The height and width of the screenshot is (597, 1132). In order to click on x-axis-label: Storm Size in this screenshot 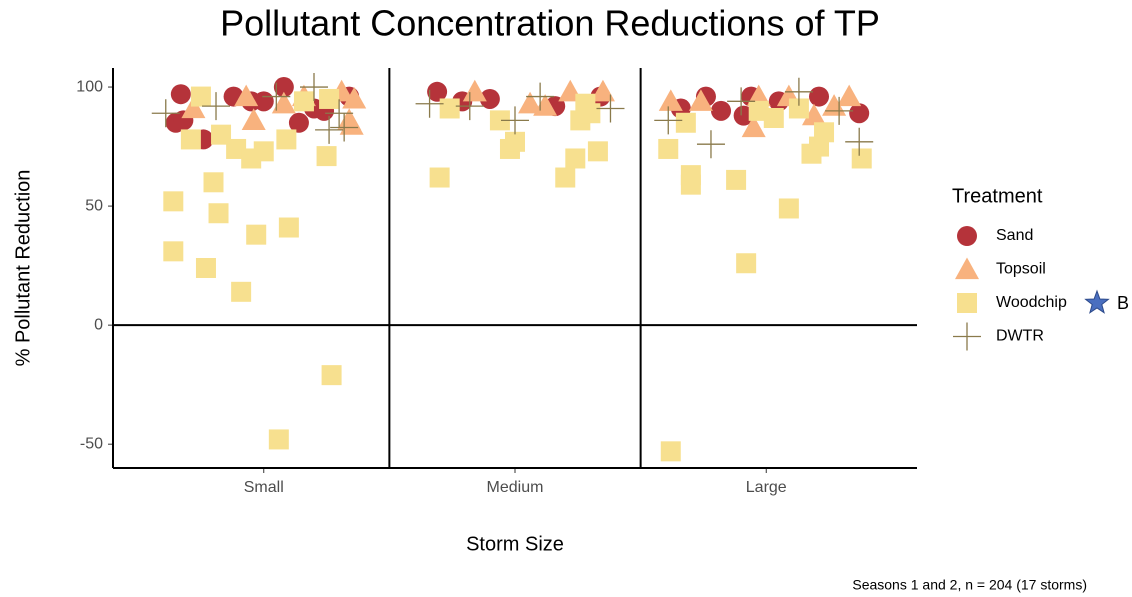, I will do `click(515, 544)`.